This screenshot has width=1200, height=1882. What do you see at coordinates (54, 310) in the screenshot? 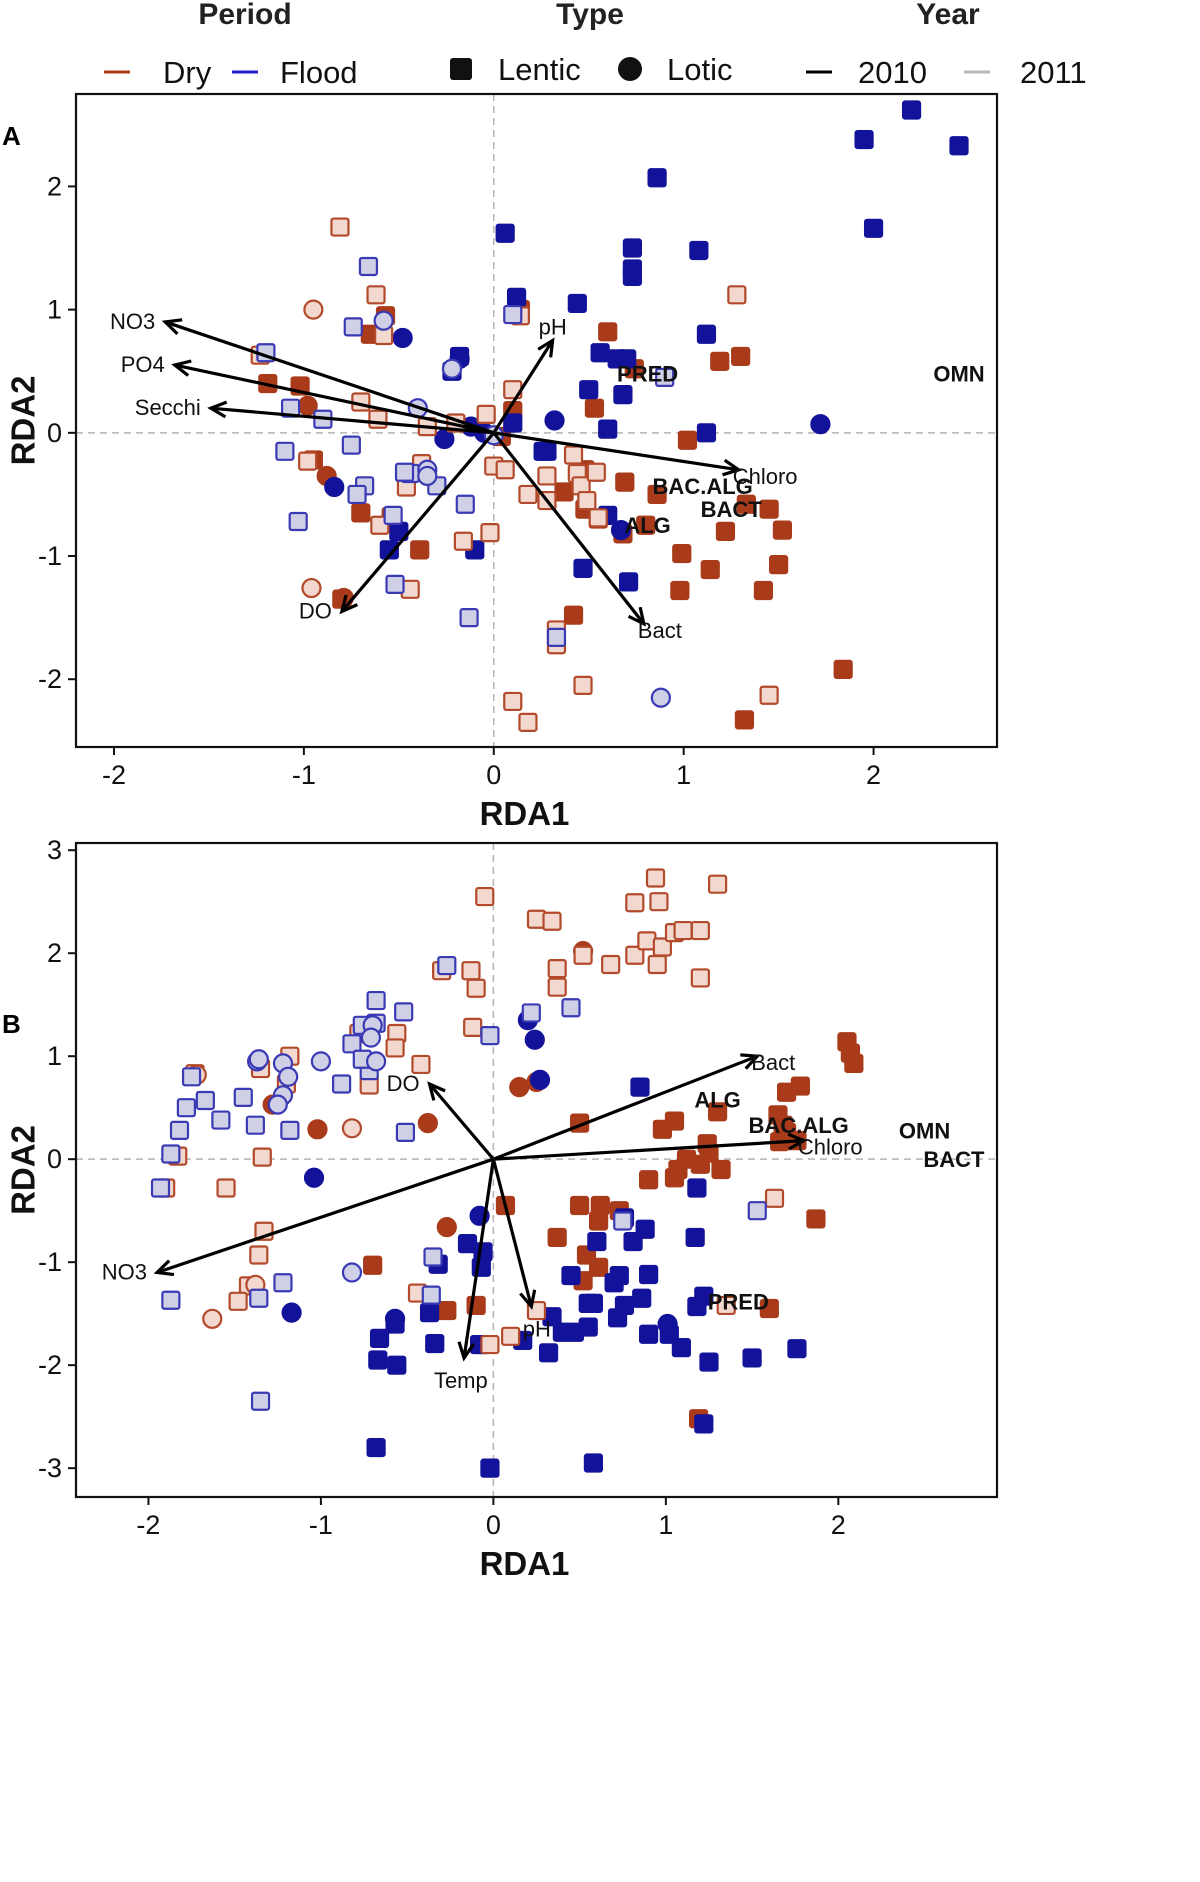
I see `panel-a-y-tick-label: 1` at bounding box center [54, 310].